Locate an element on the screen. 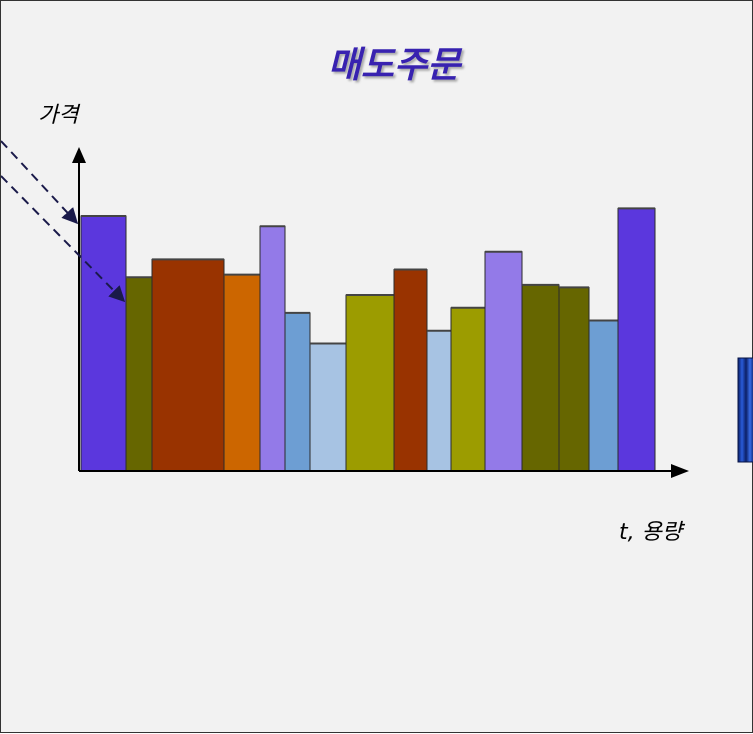 This screenshot has width=753, height=734. x-axis-label: t, 용량 is located at coordinates (652, 532).